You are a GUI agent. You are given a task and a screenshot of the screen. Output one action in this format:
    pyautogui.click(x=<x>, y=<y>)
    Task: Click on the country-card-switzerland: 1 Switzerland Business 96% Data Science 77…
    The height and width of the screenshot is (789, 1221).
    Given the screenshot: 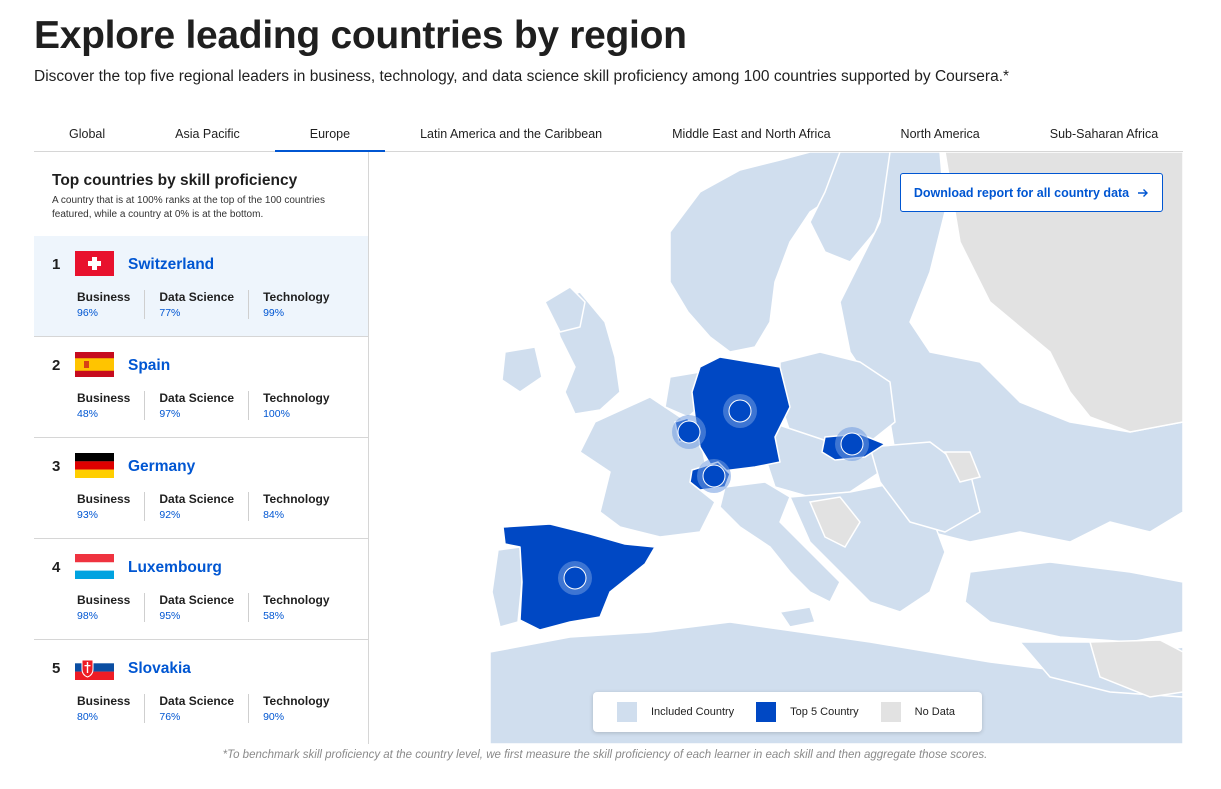 What is the action you would take?
    pyautogui.click(x=201, y=286)
    